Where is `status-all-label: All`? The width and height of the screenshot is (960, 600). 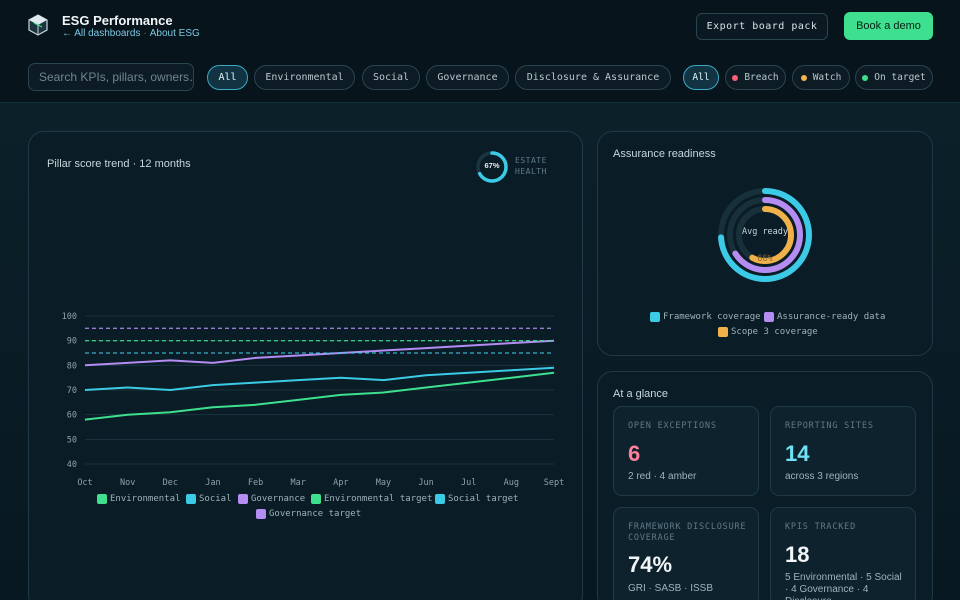
status-all-label: All is located at coordinates (701, 77).